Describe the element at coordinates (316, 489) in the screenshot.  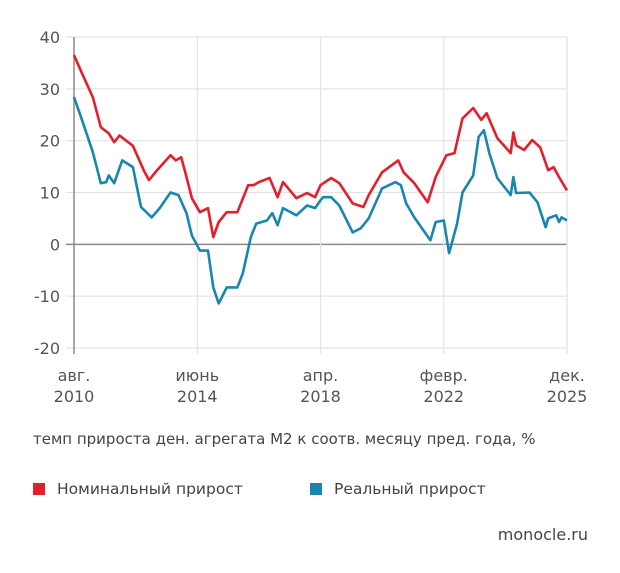
I see `legend-swatch-real` at that location.